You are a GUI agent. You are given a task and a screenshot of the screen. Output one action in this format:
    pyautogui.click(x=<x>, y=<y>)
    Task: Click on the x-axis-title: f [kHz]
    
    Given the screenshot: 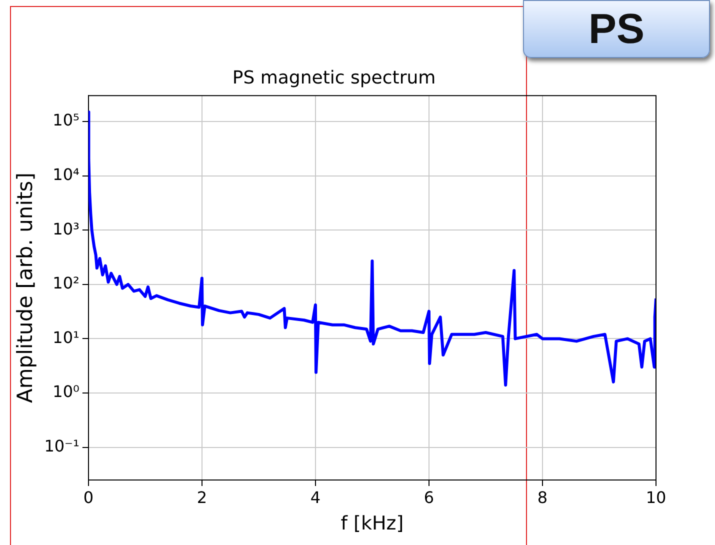 What is the action you would take?
    pyautogui.click(x=372, y=523)
    